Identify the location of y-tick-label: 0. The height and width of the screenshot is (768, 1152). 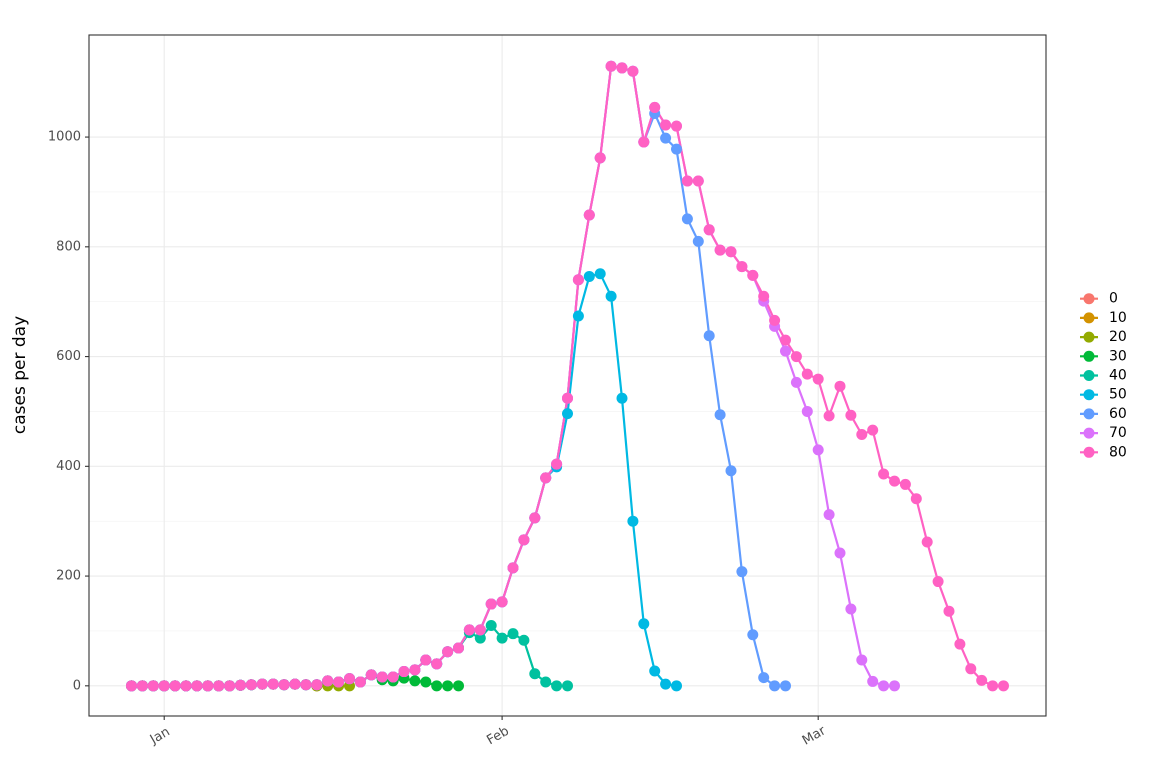
(77, 685).